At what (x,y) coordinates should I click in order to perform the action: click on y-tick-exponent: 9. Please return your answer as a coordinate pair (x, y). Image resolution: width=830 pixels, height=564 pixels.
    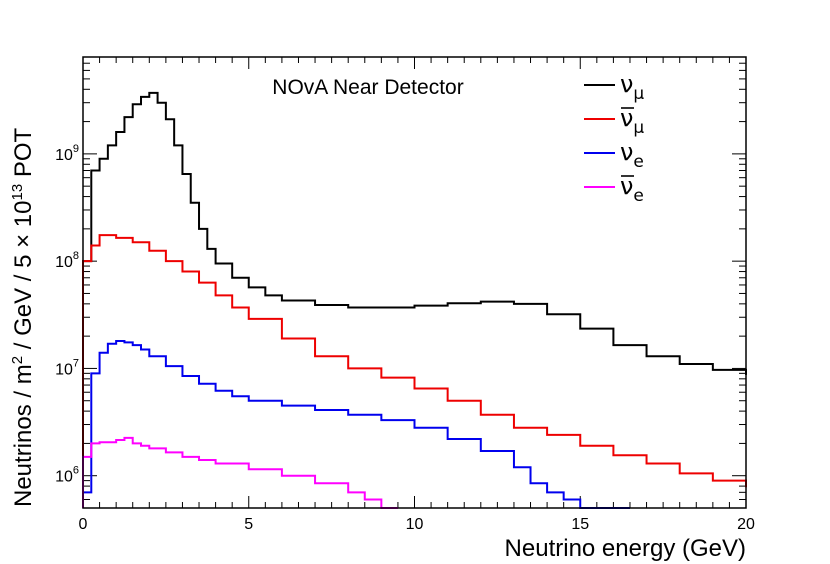
    Looking at the image, I should click on (76, 149).